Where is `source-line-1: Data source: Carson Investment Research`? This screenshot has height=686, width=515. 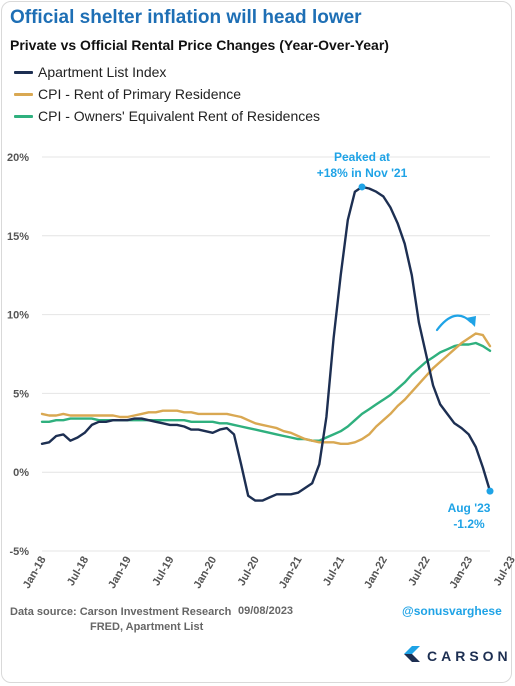 source-line-1: Data source: Carson Investment Research is located at coordinates (121, 612).